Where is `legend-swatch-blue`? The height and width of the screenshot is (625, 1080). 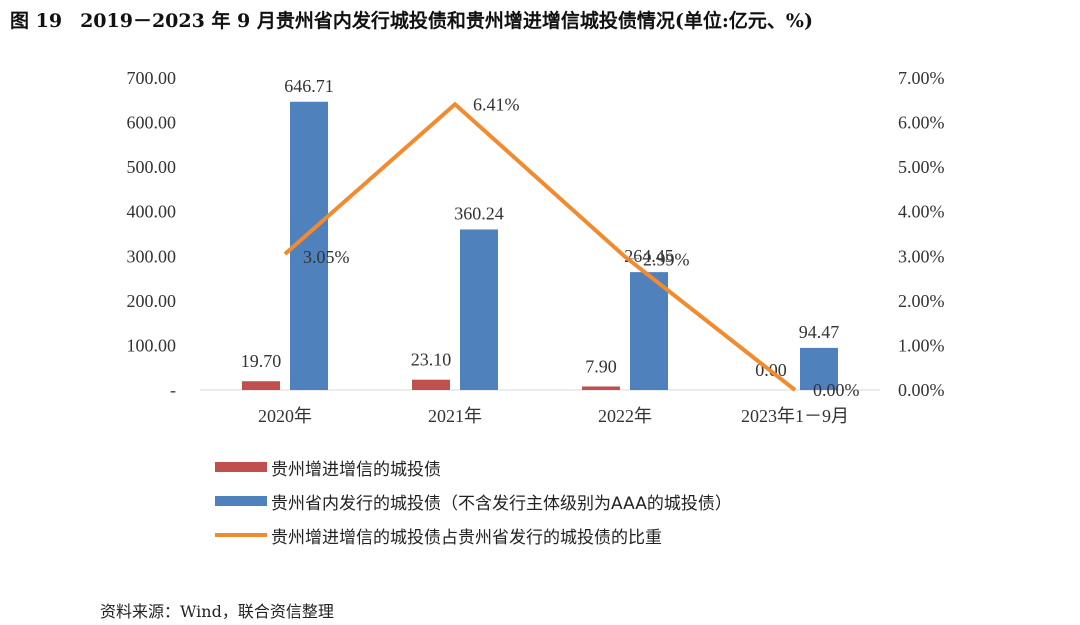 legend-swatch-blue is located at coordinates (241, 501).